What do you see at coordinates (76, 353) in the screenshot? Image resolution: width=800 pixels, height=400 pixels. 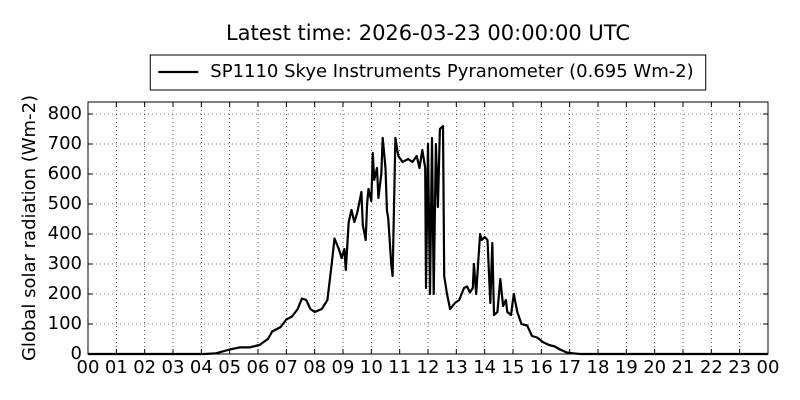 I see `y-tick-label: 0` at bounding box center [76, 353].